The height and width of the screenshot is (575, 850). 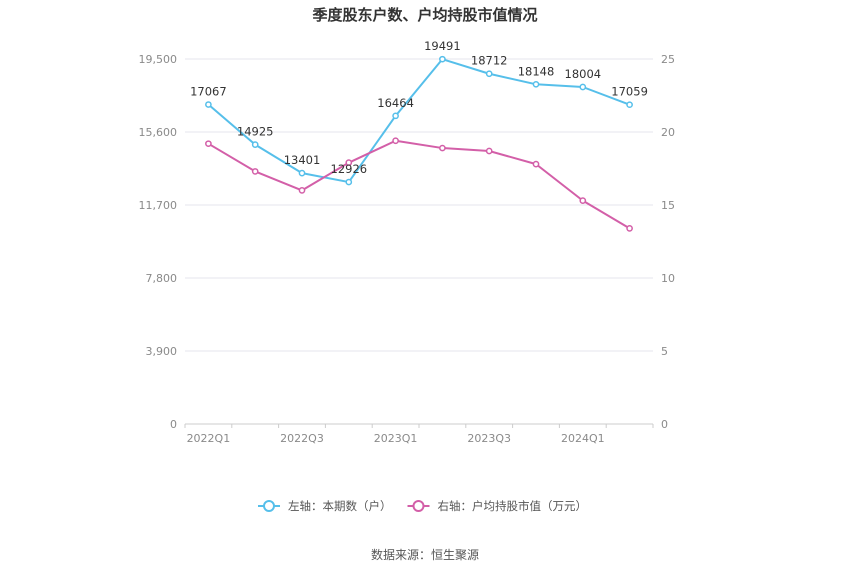 I want to click on left-tick-label: 3,900, so click(x=162, y=351).